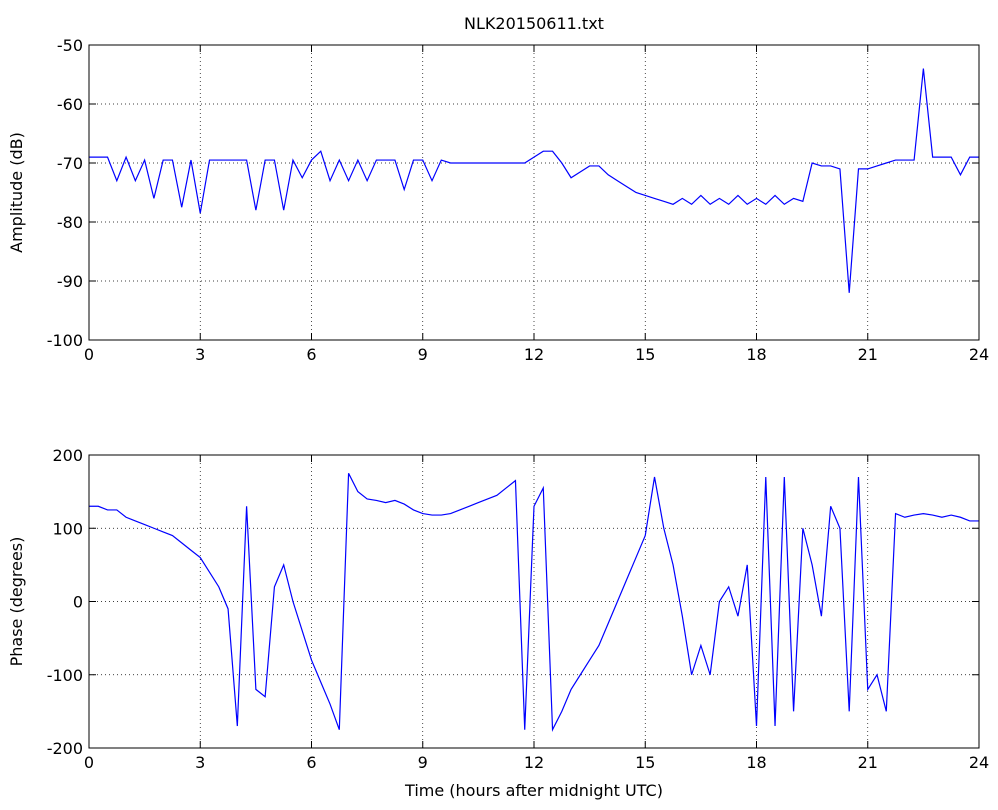 This screenshot has height=810, width=998. Describe the element at coordinates (78, 602) in the screenshot. I see `y-tick-label: 0` at that location.